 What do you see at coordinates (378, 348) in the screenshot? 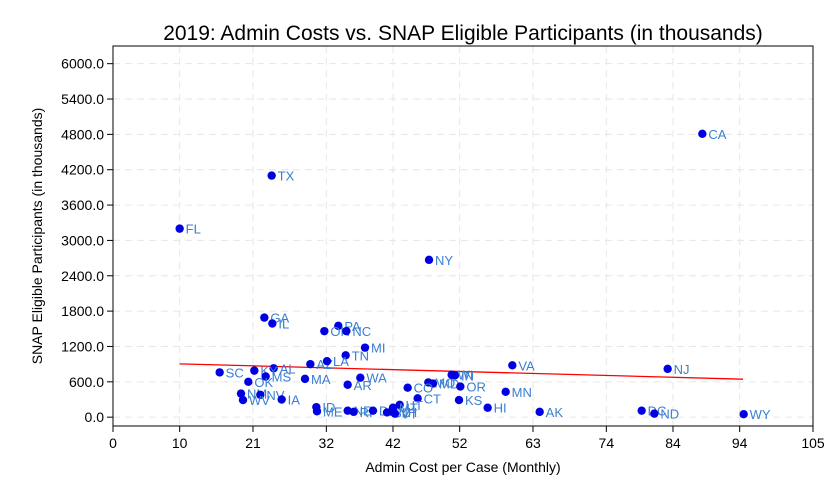
I see `point-label: MI` at bounding box center [378, 348].